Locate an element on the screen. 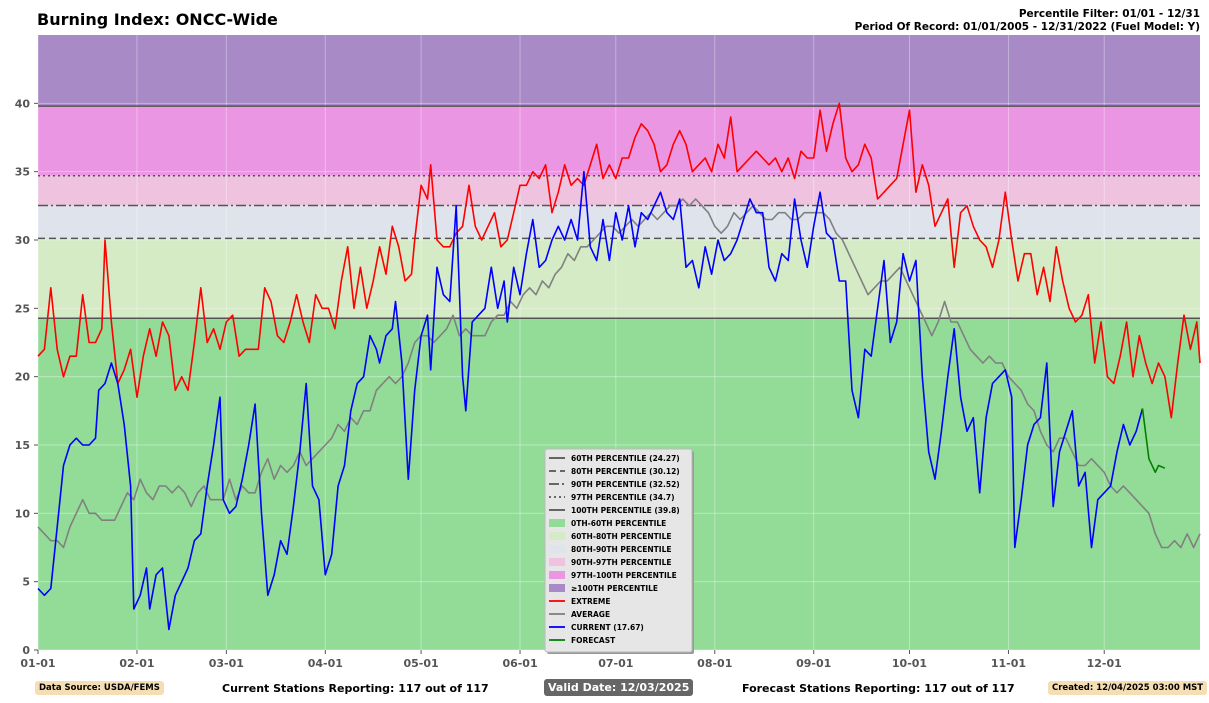 The height and width of the screenshot is (703, 1209). percentile-filter: Percentile Filter: 01/01 - 12/31 is located at coordinates (1109, 14).